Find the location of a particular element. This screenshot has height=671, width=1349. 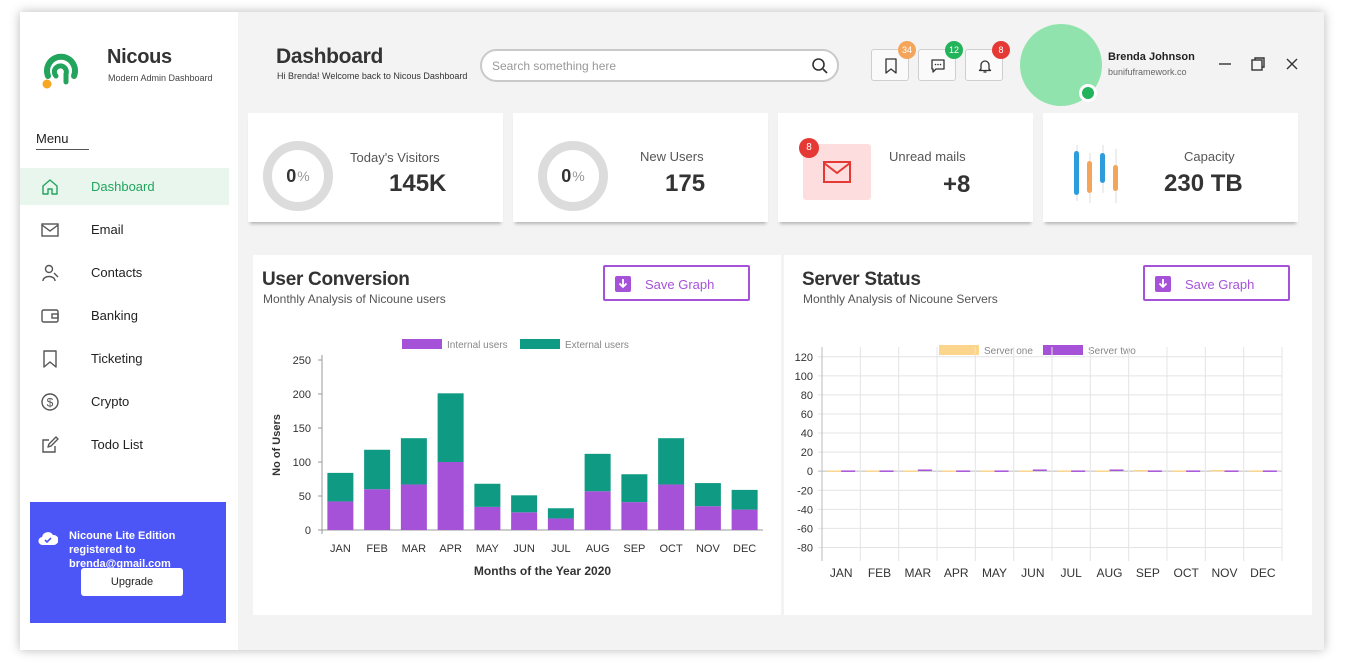

notifications-badge: 8 is located at coordinates (1001, 50).